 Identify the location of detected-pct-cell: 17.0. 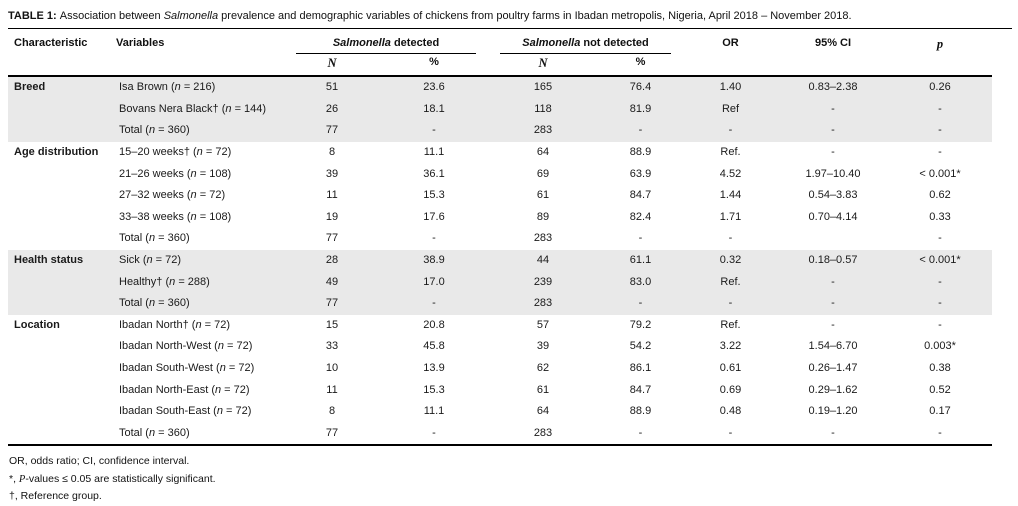
(434, 281).